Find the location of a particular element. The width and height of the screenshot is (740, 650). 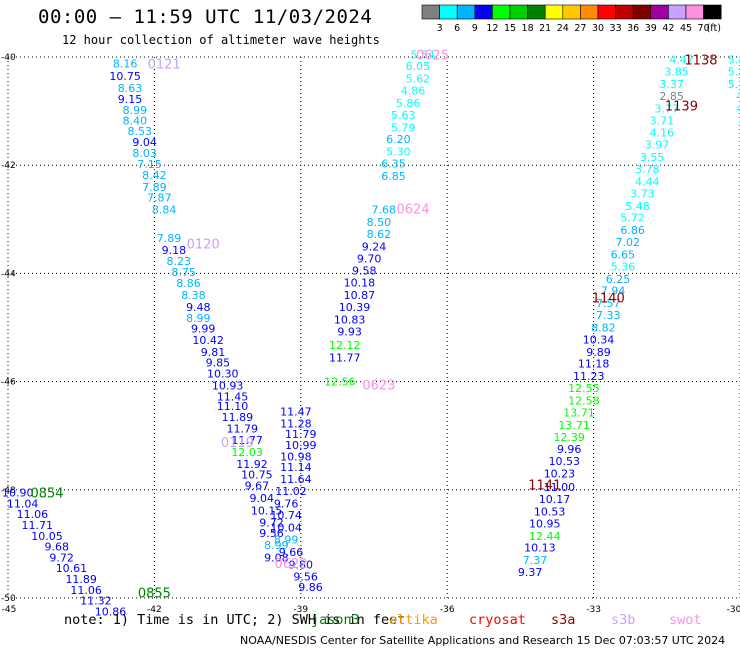

wave-height-value: 6.20 is located at coordinates (398, 139).